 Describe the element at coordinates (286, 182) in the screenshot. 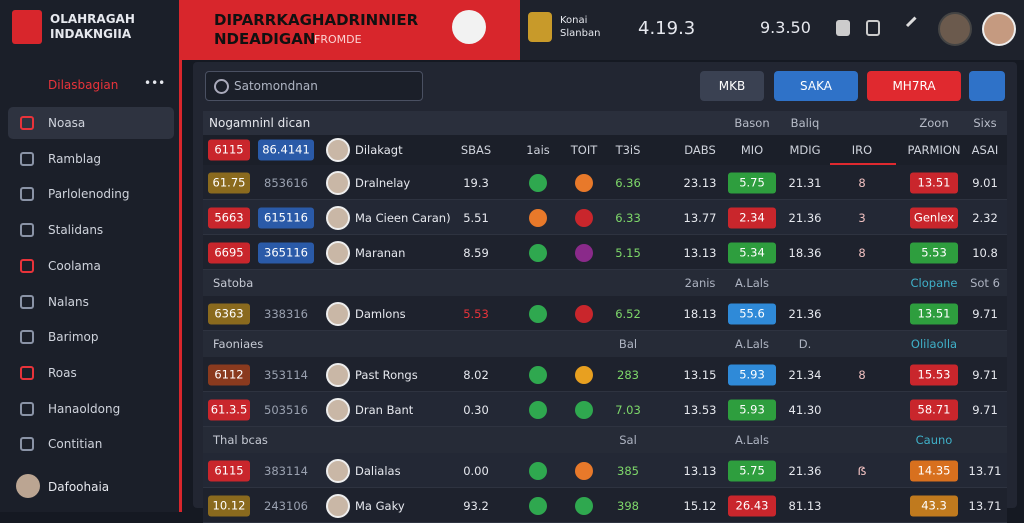

I see `odds-value: 853616` at that location.